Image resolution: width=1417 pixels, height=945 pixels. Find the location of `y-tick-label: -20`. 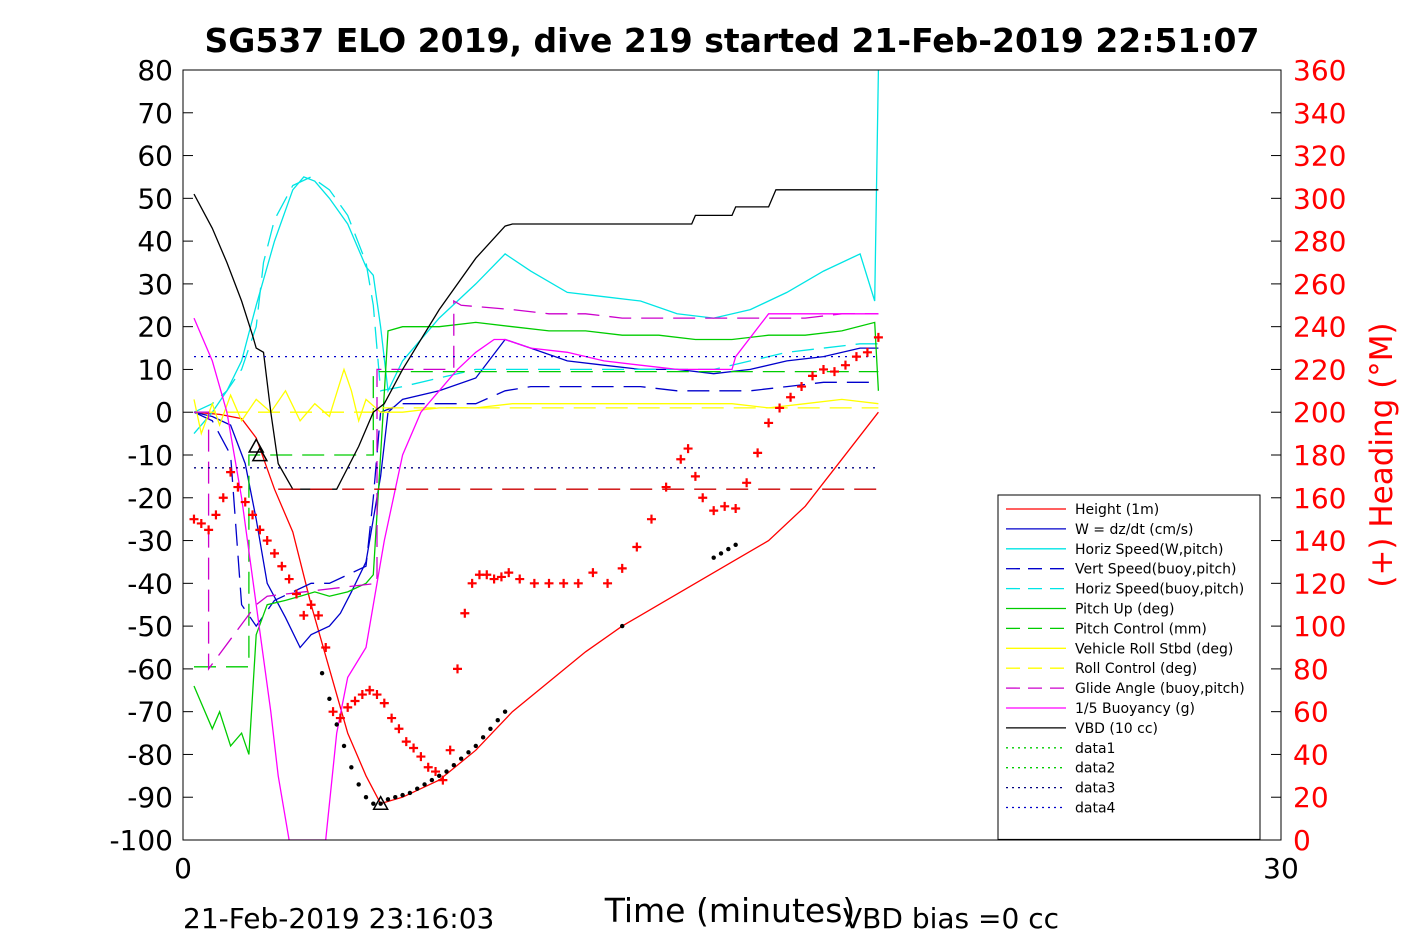

y-tick-label: -20 is located at coordinates (150, 498).